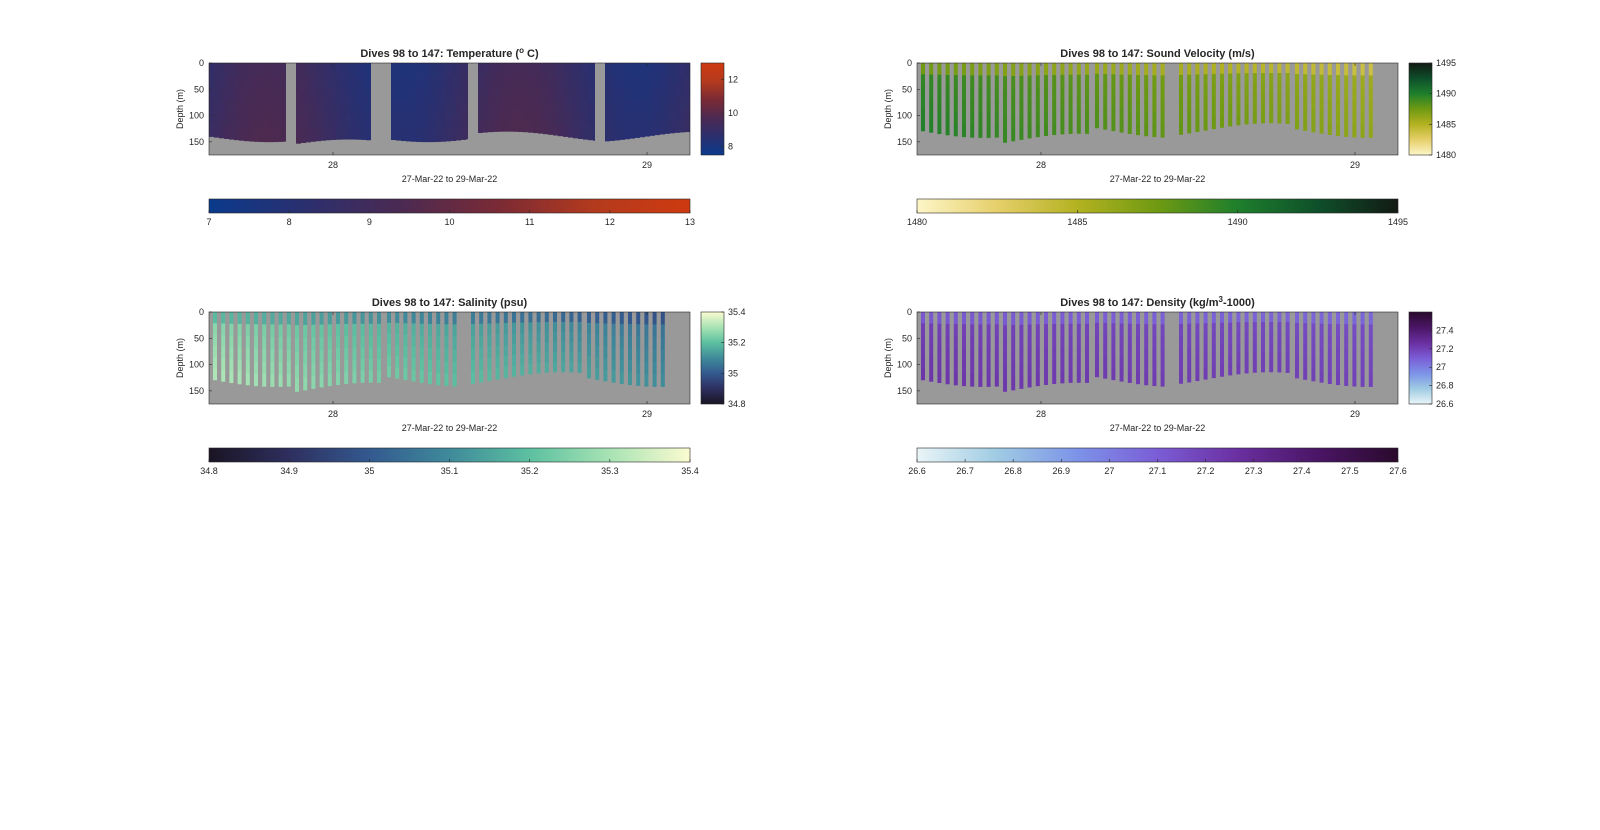 Image resolution: width=1600 pixels, height=830 pixels. Describe the element at coordinates (450, 303) in the screenshot. I see `chart-title: Dives 98 to 147: Salinity (psu)` at that location.